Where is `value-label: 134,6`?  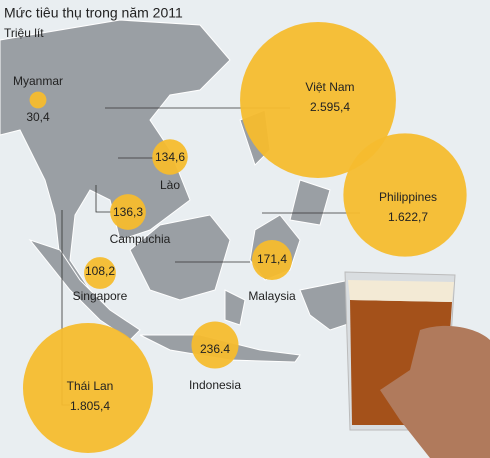
value-label: 134,6 is located at coordinates (170, 157).